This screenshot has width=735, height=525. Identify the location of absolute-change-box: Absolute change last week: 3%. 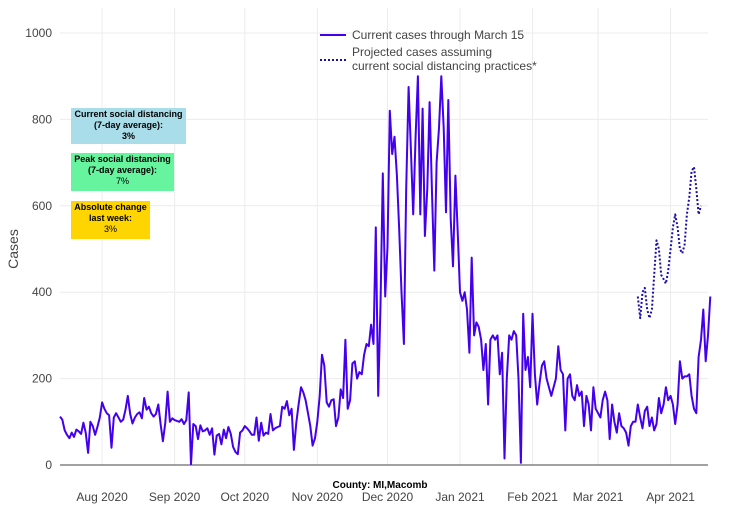
(110, 220).